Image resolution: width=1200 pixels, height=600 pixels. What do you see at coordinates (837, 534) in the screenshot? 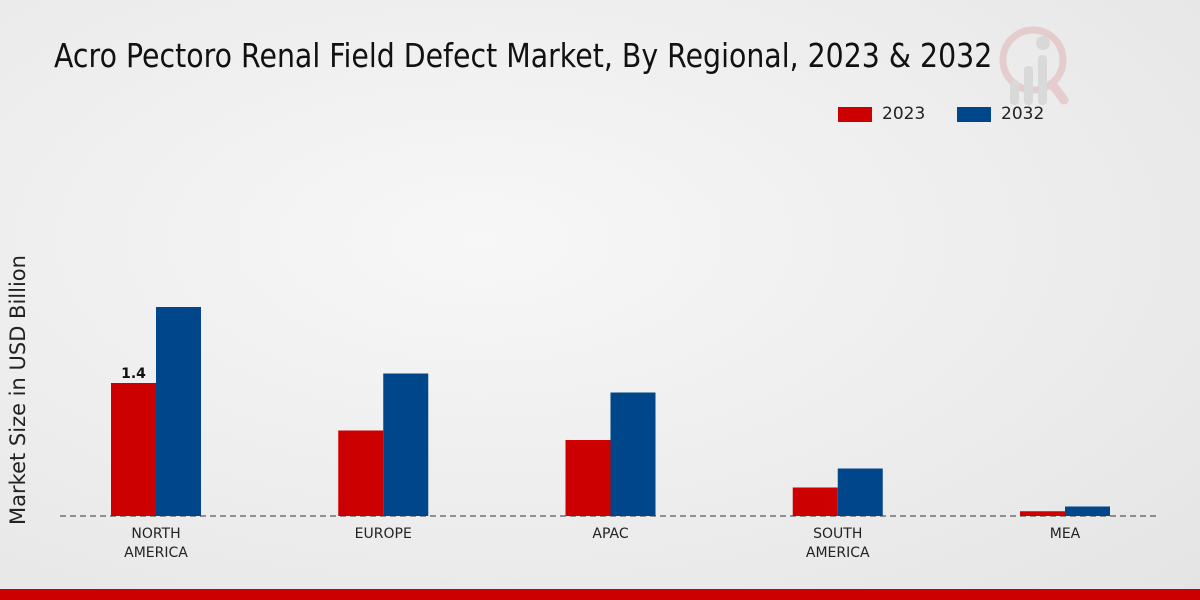
I see `x-tick-label: SOUTH` at bounding box center [837, 534].